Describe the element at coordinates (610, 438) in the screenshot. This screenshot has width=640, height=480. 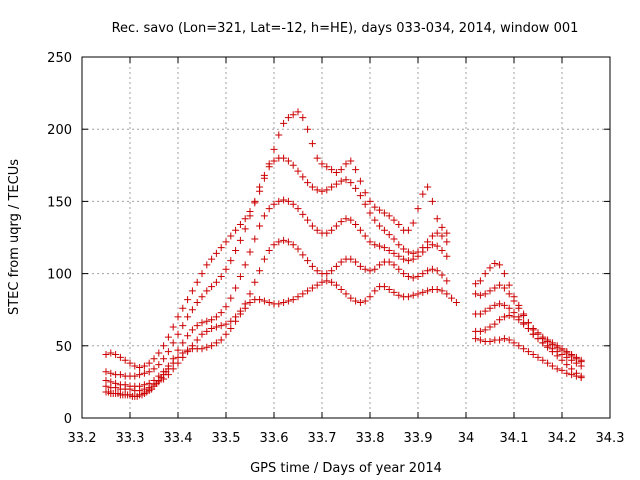
I see `x-tick-label: 34.3` at that location.